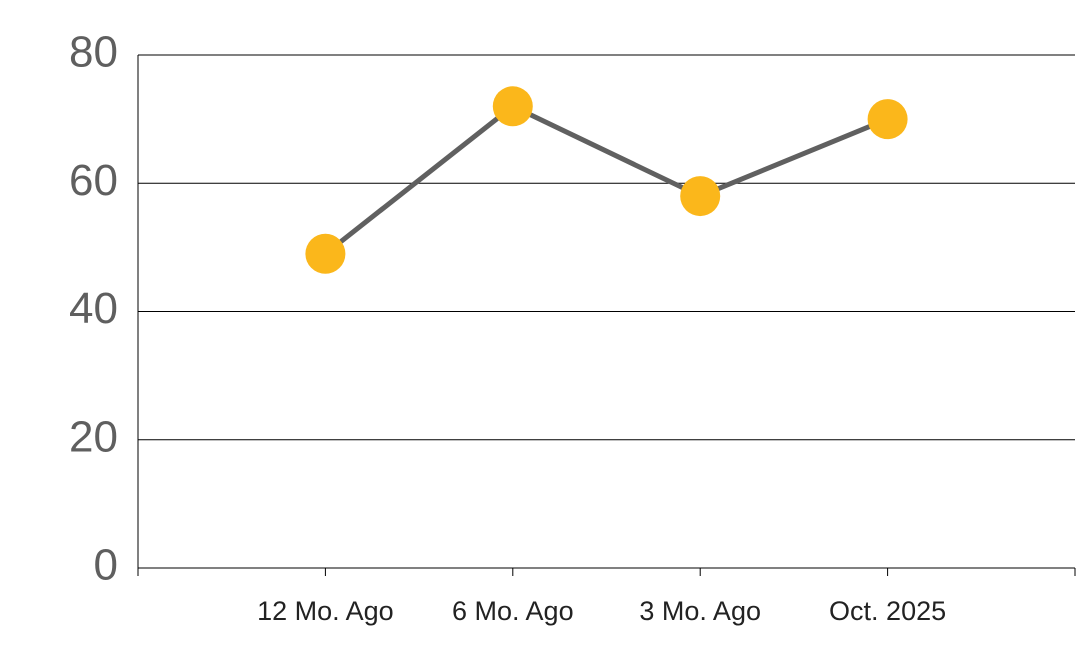 This screenshot has height=663, width=1078. Describe the element at coordinates (887, 611) in the screenshot. I see `x-tick-label: Oct. 2025` at that location.